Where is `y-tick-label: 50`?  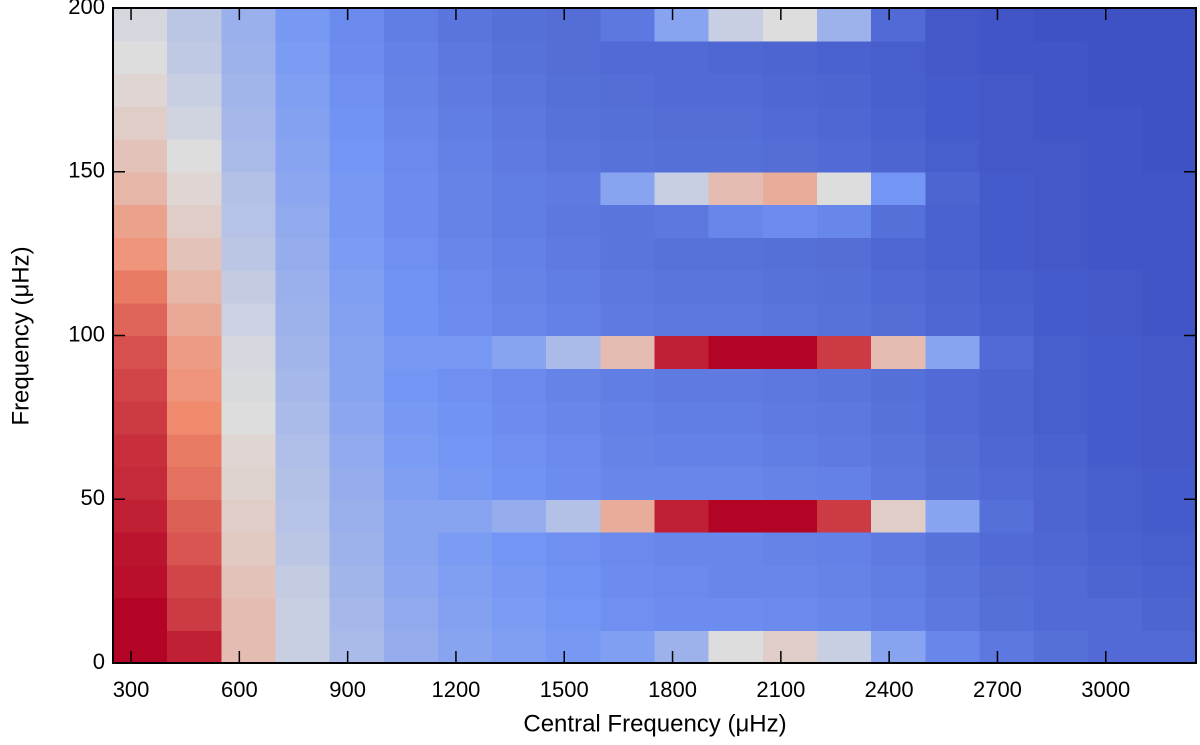
y-tick-label: 50 is located at coordinates (93, 497).